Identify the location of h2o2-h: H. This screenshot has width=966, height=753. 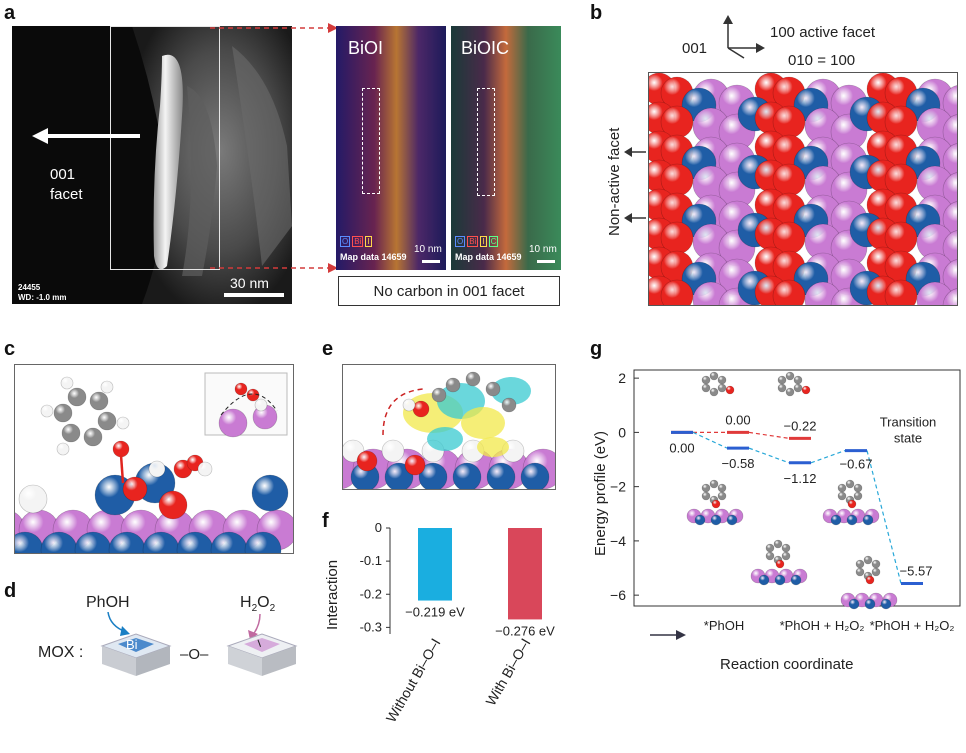
(246, 602).